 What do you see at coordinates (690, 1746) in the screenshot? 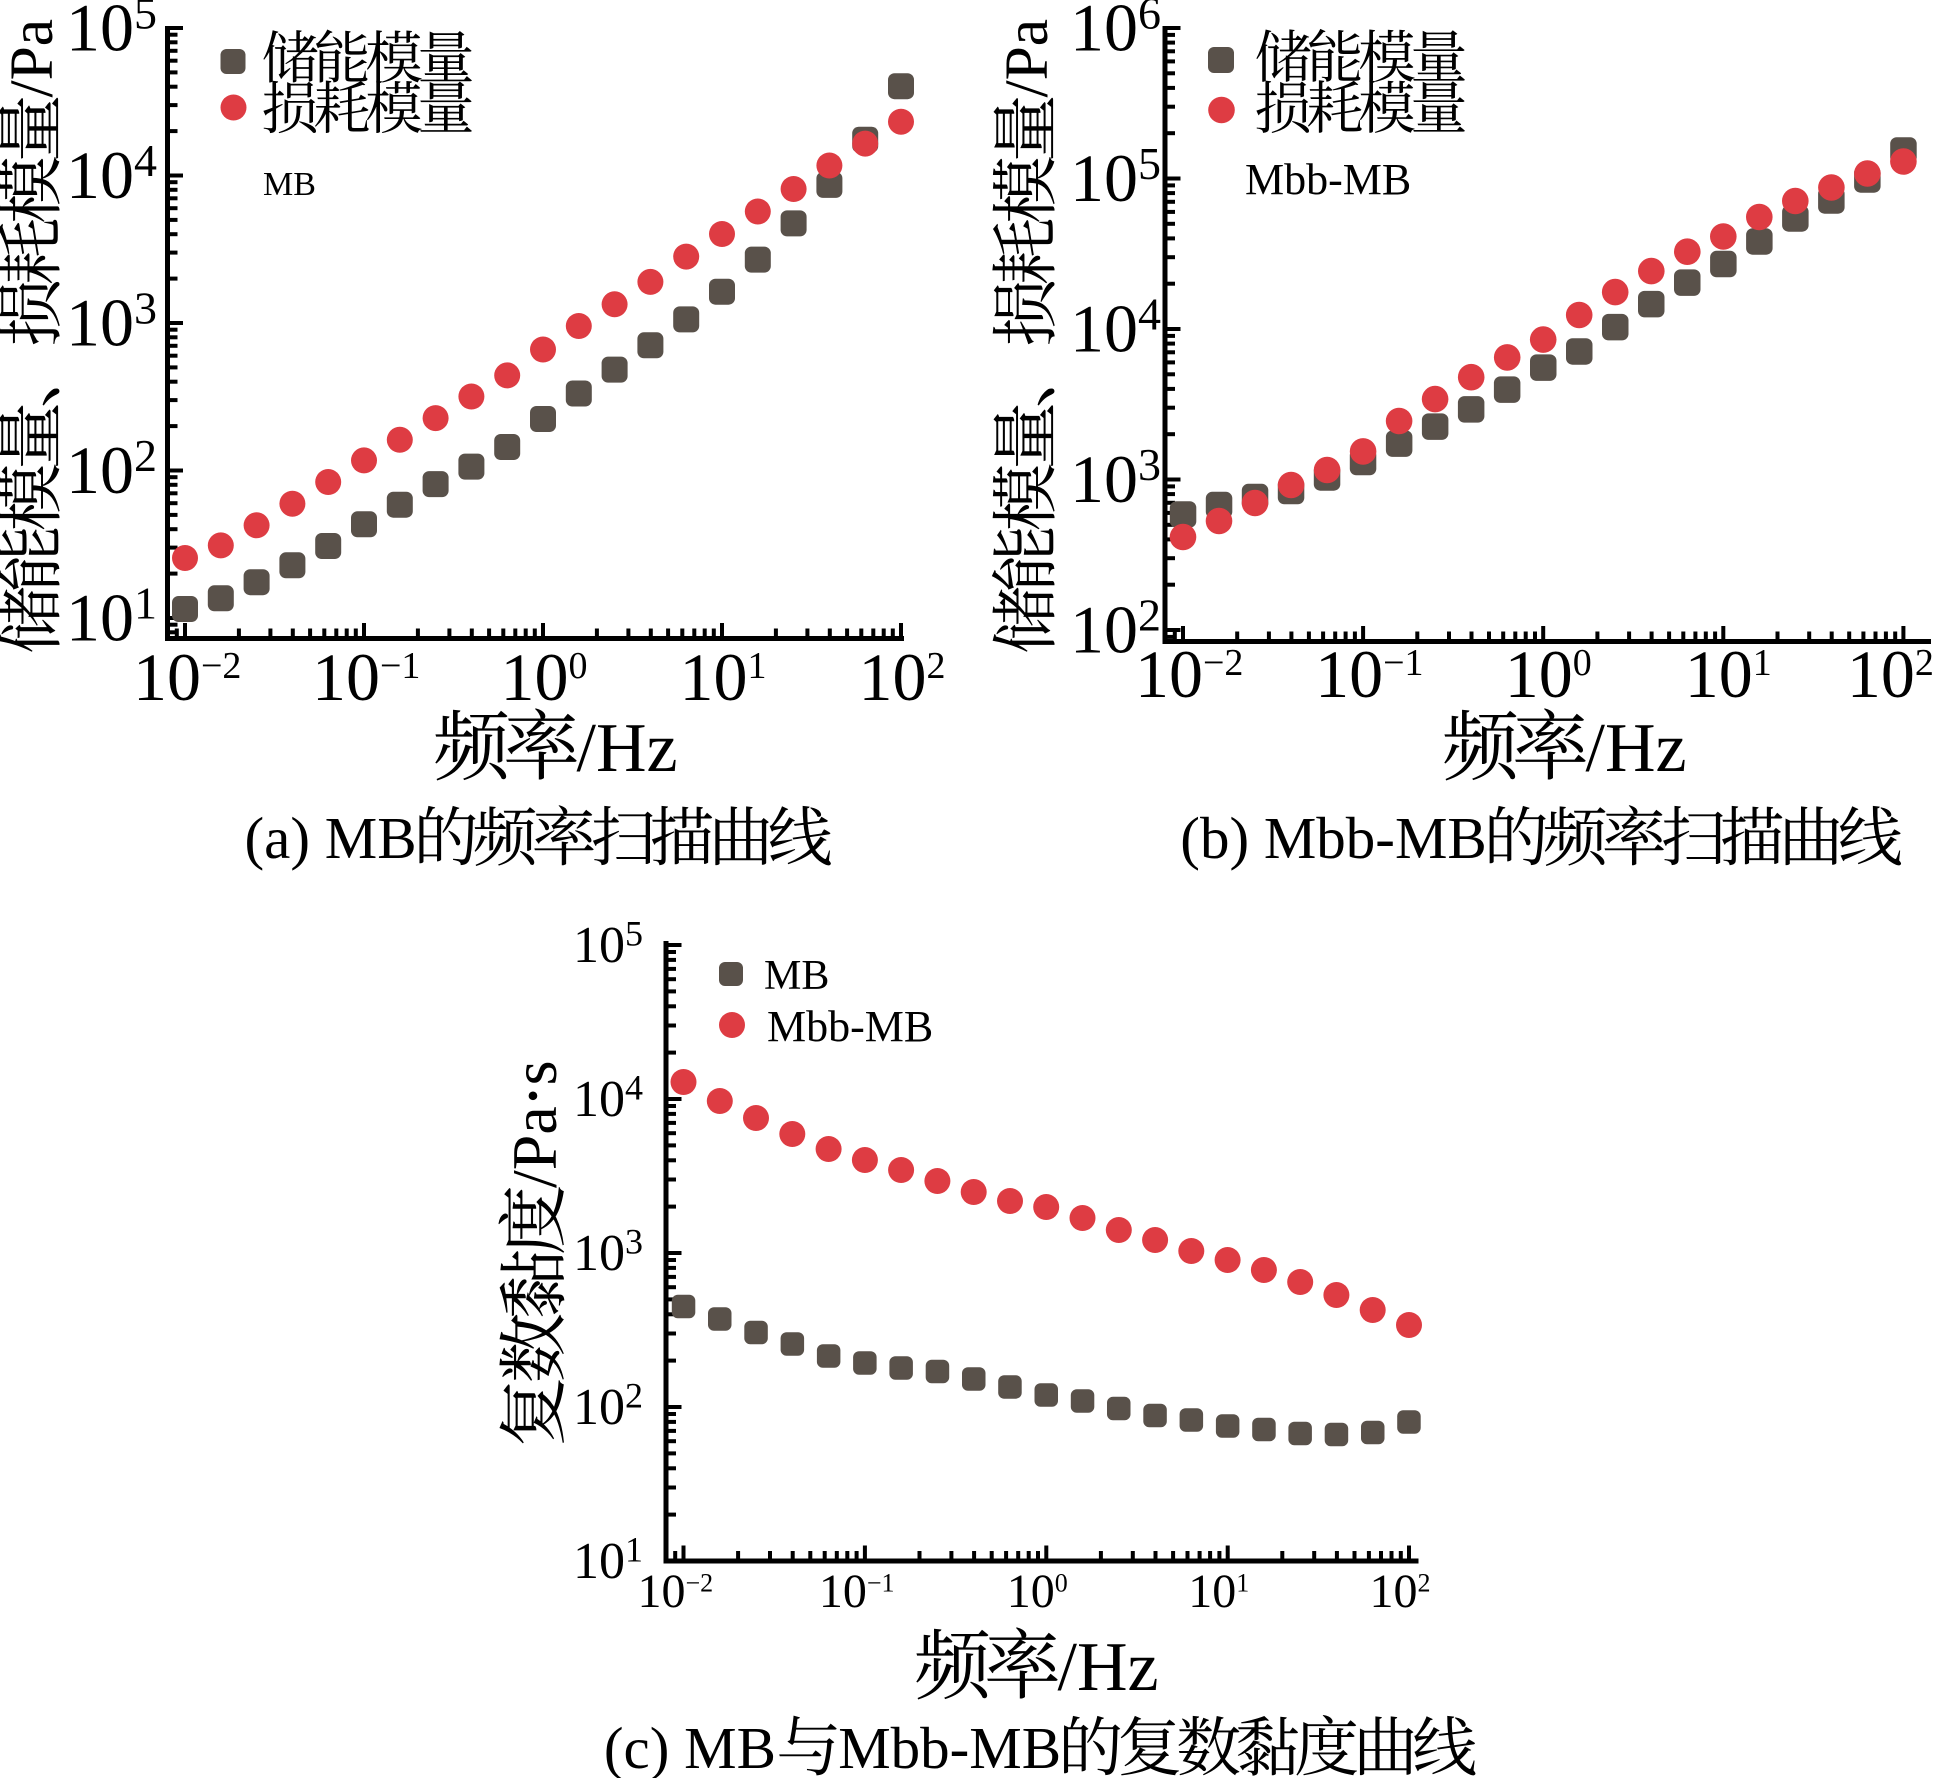
I see `svg-text: (c) MB` at bounding box center [690, 1746].